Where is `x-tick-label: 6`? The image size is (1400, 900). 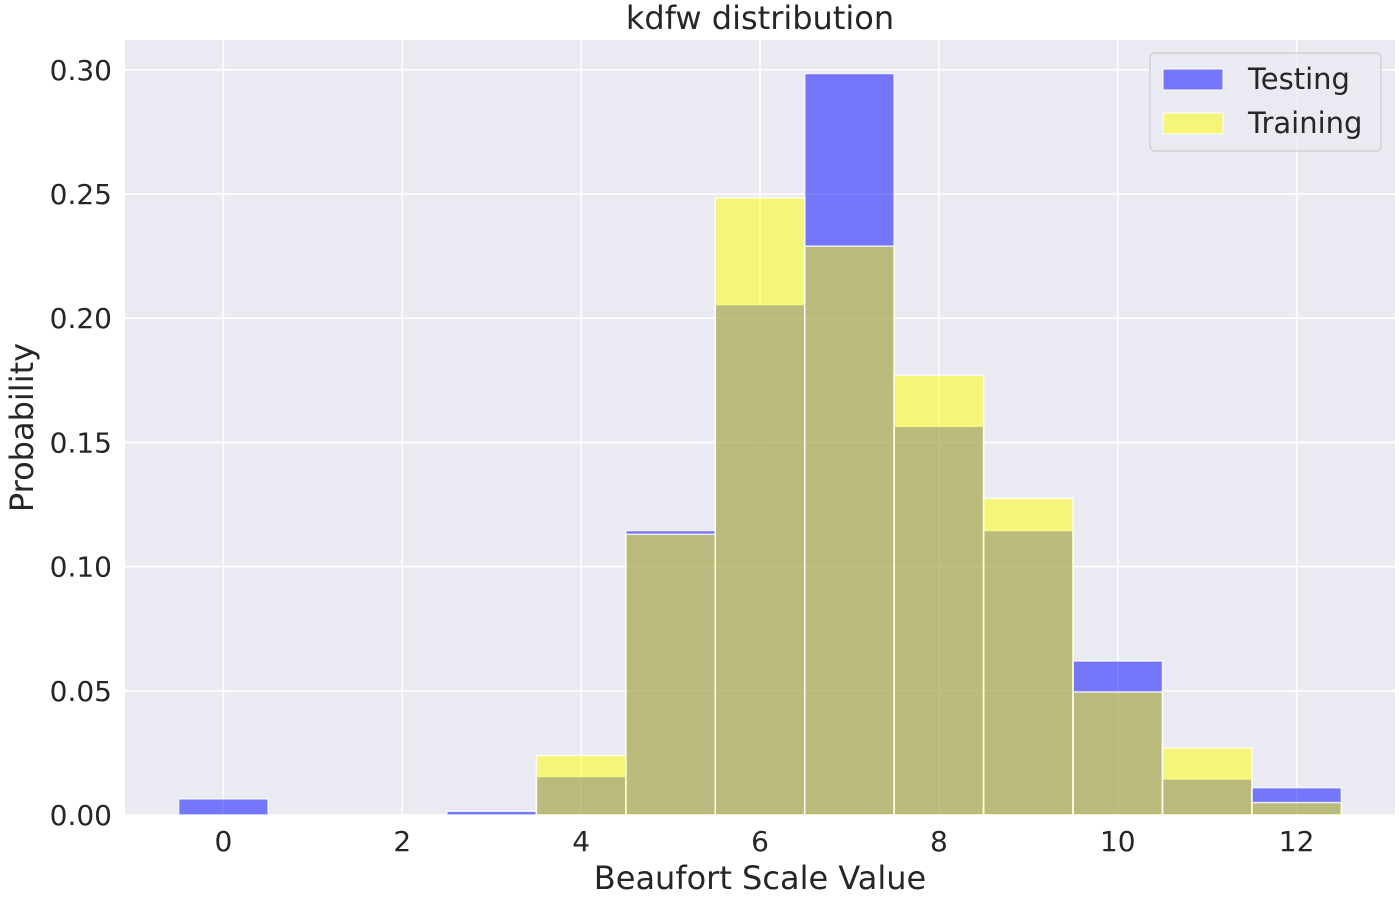 x-tick-label: 6 is located at coordinates (760, 841).